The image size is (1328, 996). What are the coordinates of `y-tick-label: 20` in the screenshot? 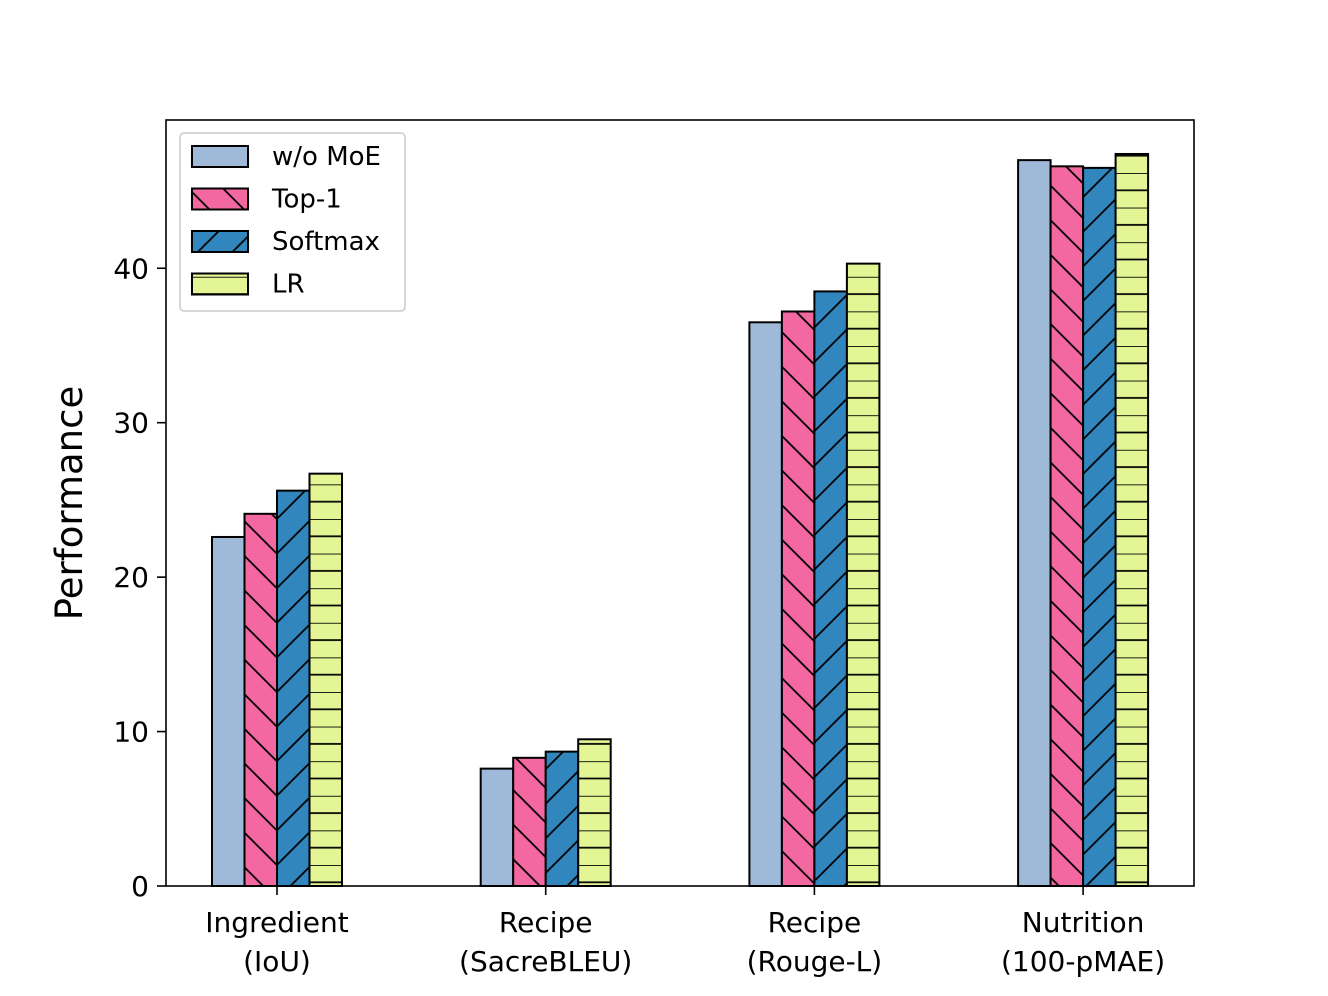 It's located at (131, 577).